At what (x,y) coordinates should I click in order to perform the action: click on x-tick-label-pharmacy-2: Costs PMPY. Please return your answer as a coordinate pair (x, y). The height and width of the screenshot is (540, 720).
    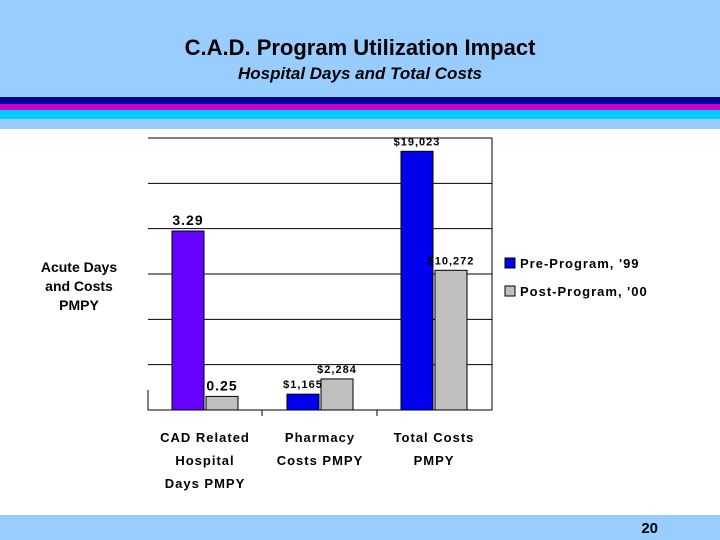
    Looking at the image, I should click on (320, 460).